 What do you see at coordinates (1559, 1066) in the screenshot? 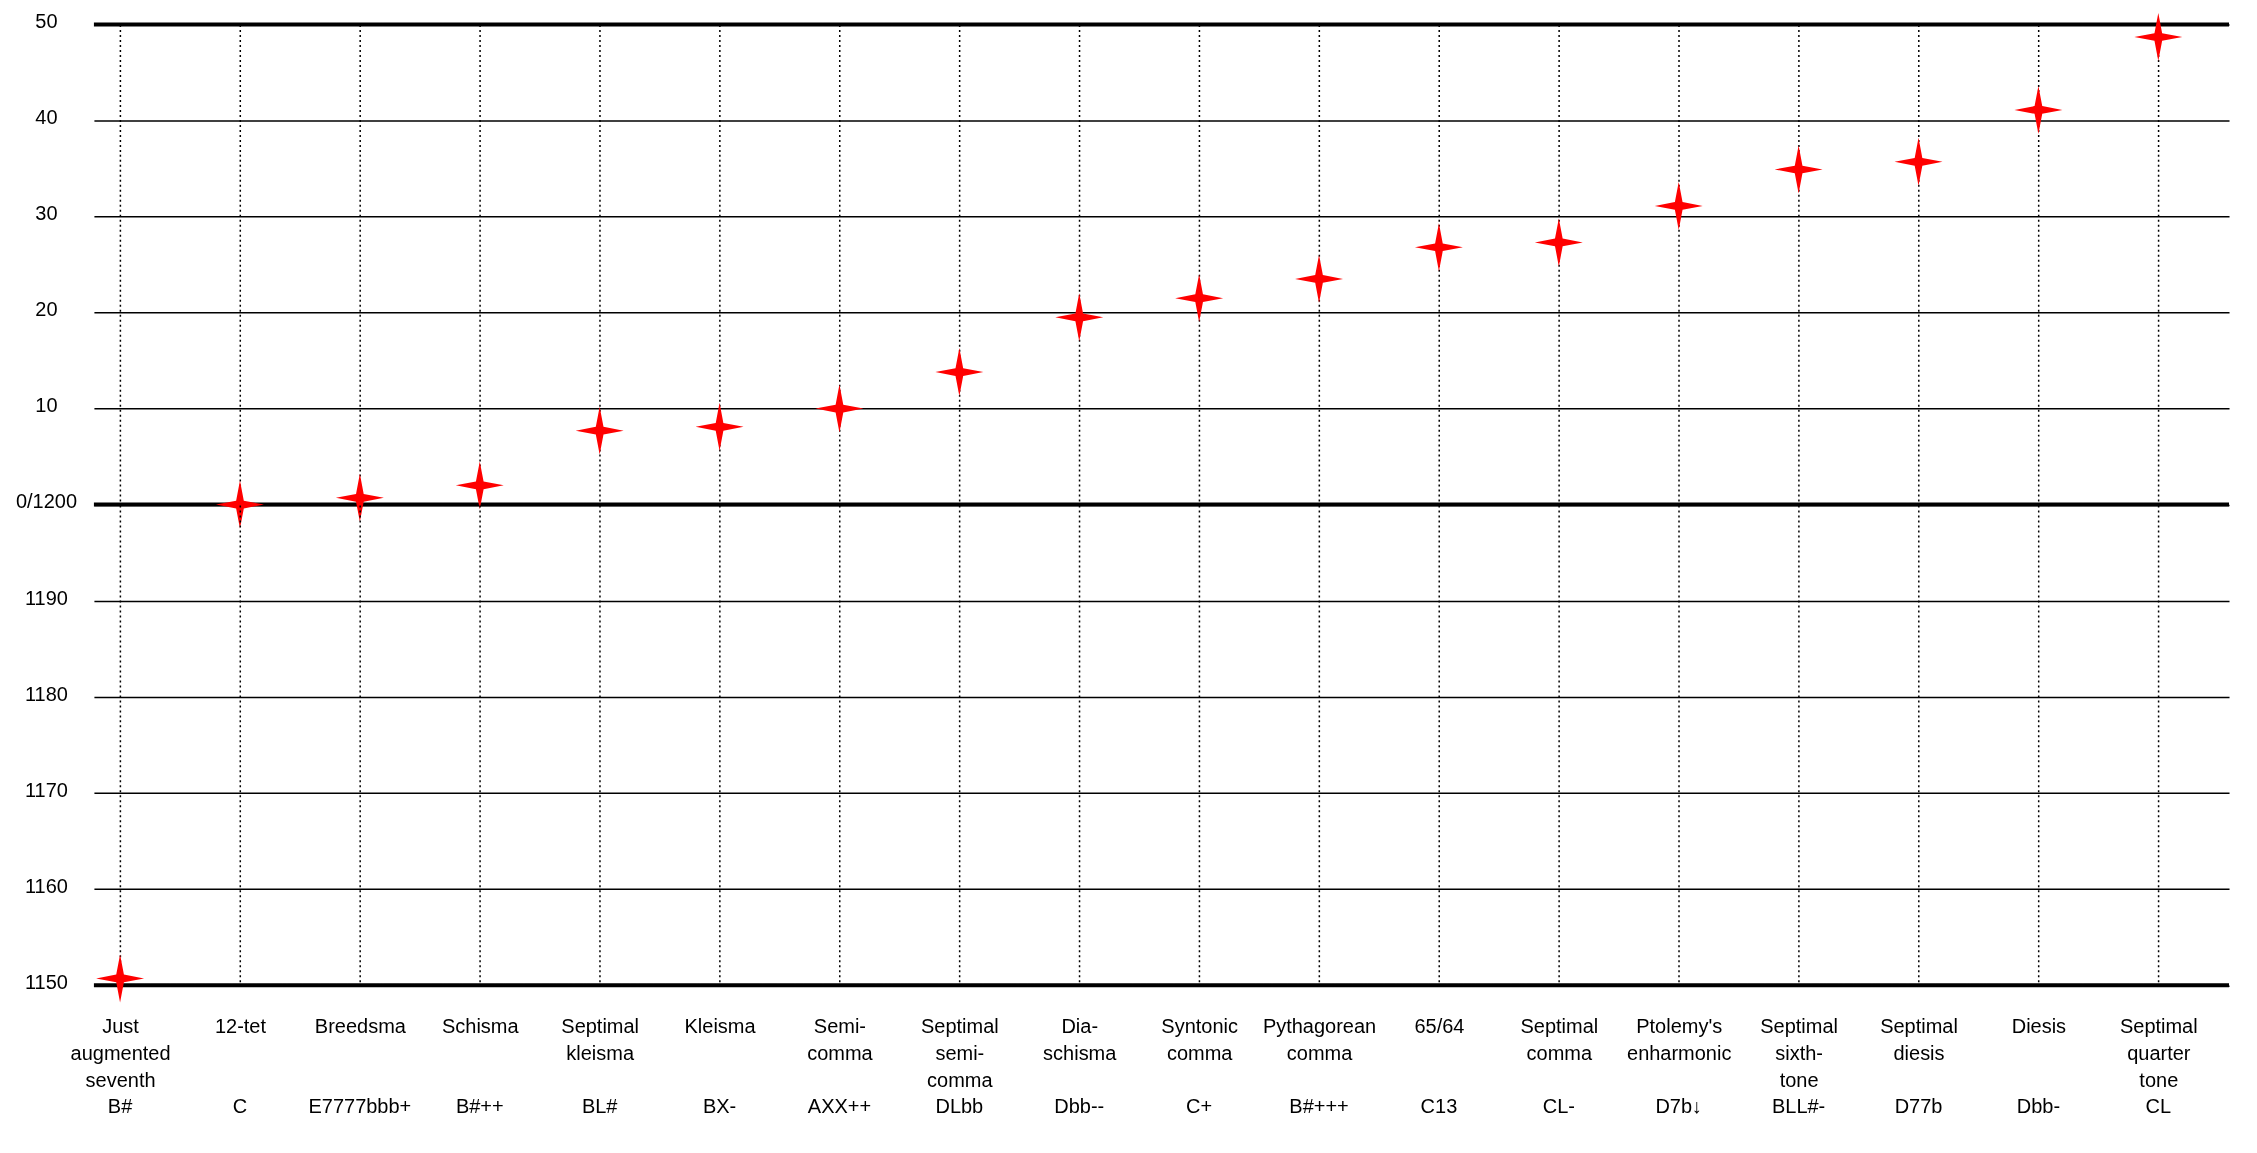
I see `category-label: Septimal comma CL-` at bounding box center [1559, 1066].